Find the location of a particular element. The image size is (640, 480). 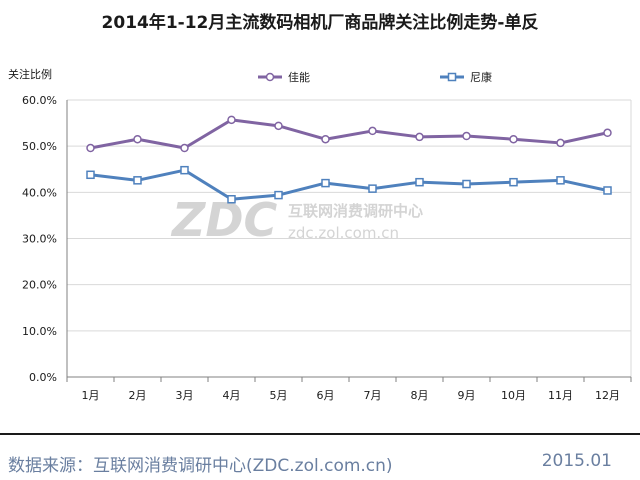

watermark-url: zdc.zol.com.cn is located at coordinates (343, 233).